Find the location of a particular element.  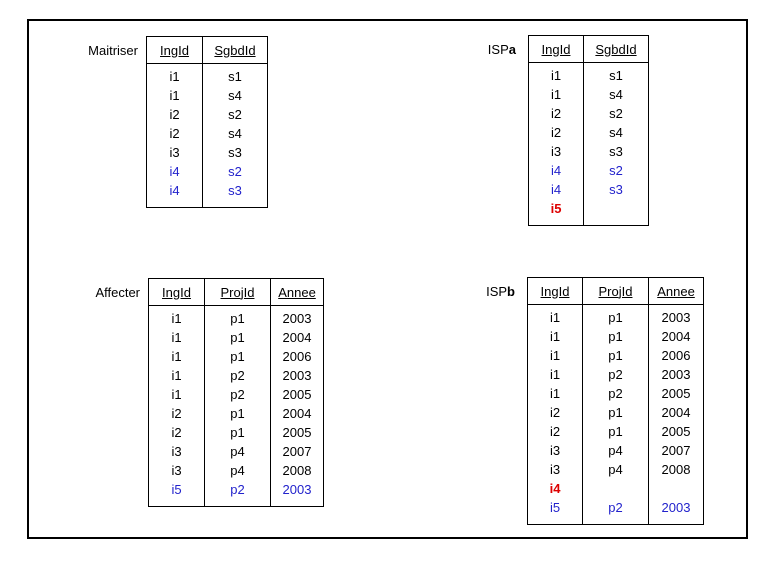

table-row: i2 p1 2005 is located at coordinates (236, 432).